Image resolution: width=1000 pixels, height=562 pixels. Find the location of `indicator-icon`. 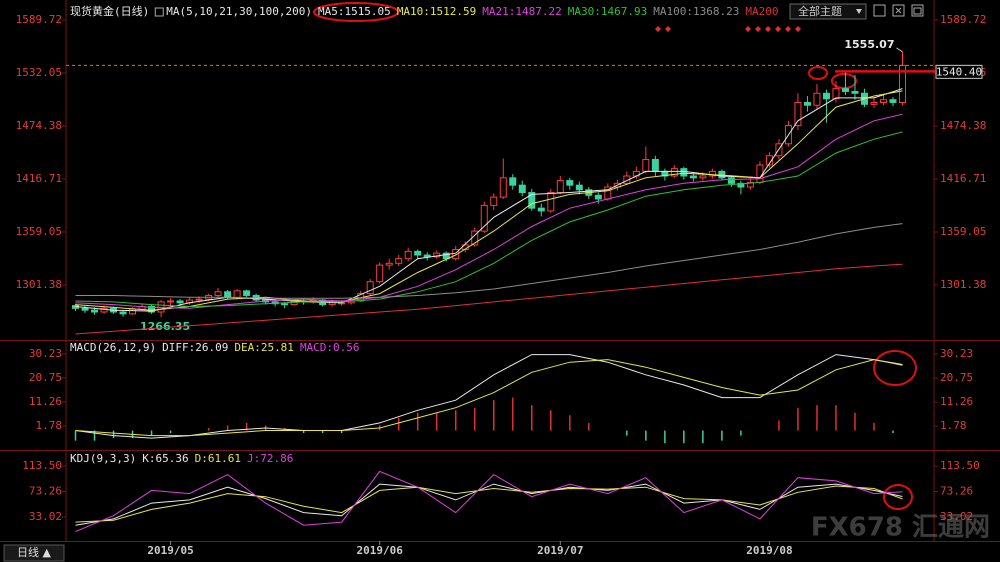

indicator-icon is located at coordinates (159, 12).